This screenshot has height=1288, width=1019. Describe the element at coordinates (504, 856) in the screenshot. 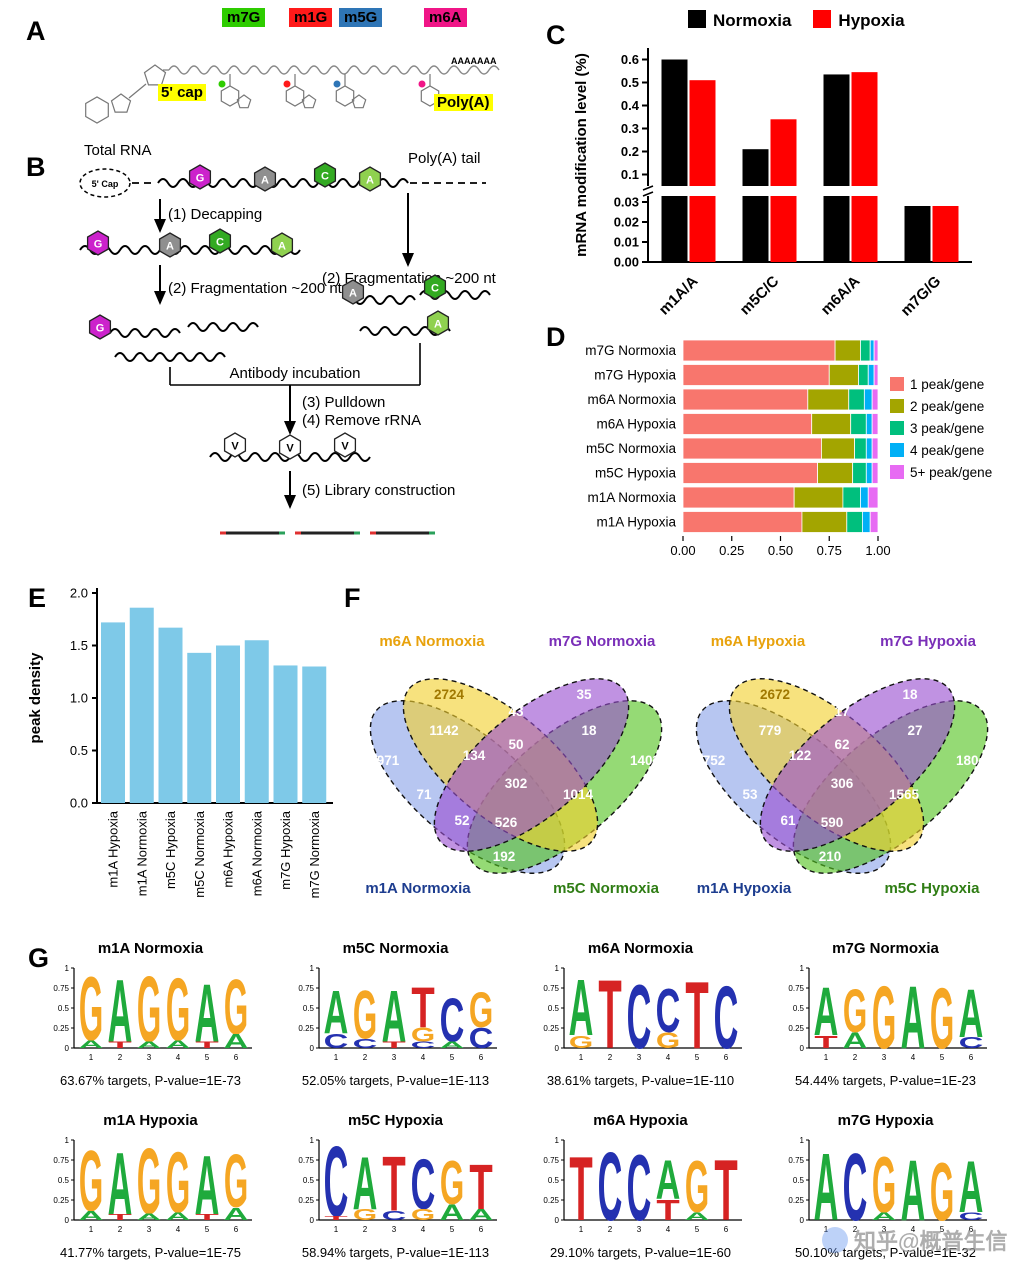

I see `venn-count-m1A_m5C: 192` at that location.